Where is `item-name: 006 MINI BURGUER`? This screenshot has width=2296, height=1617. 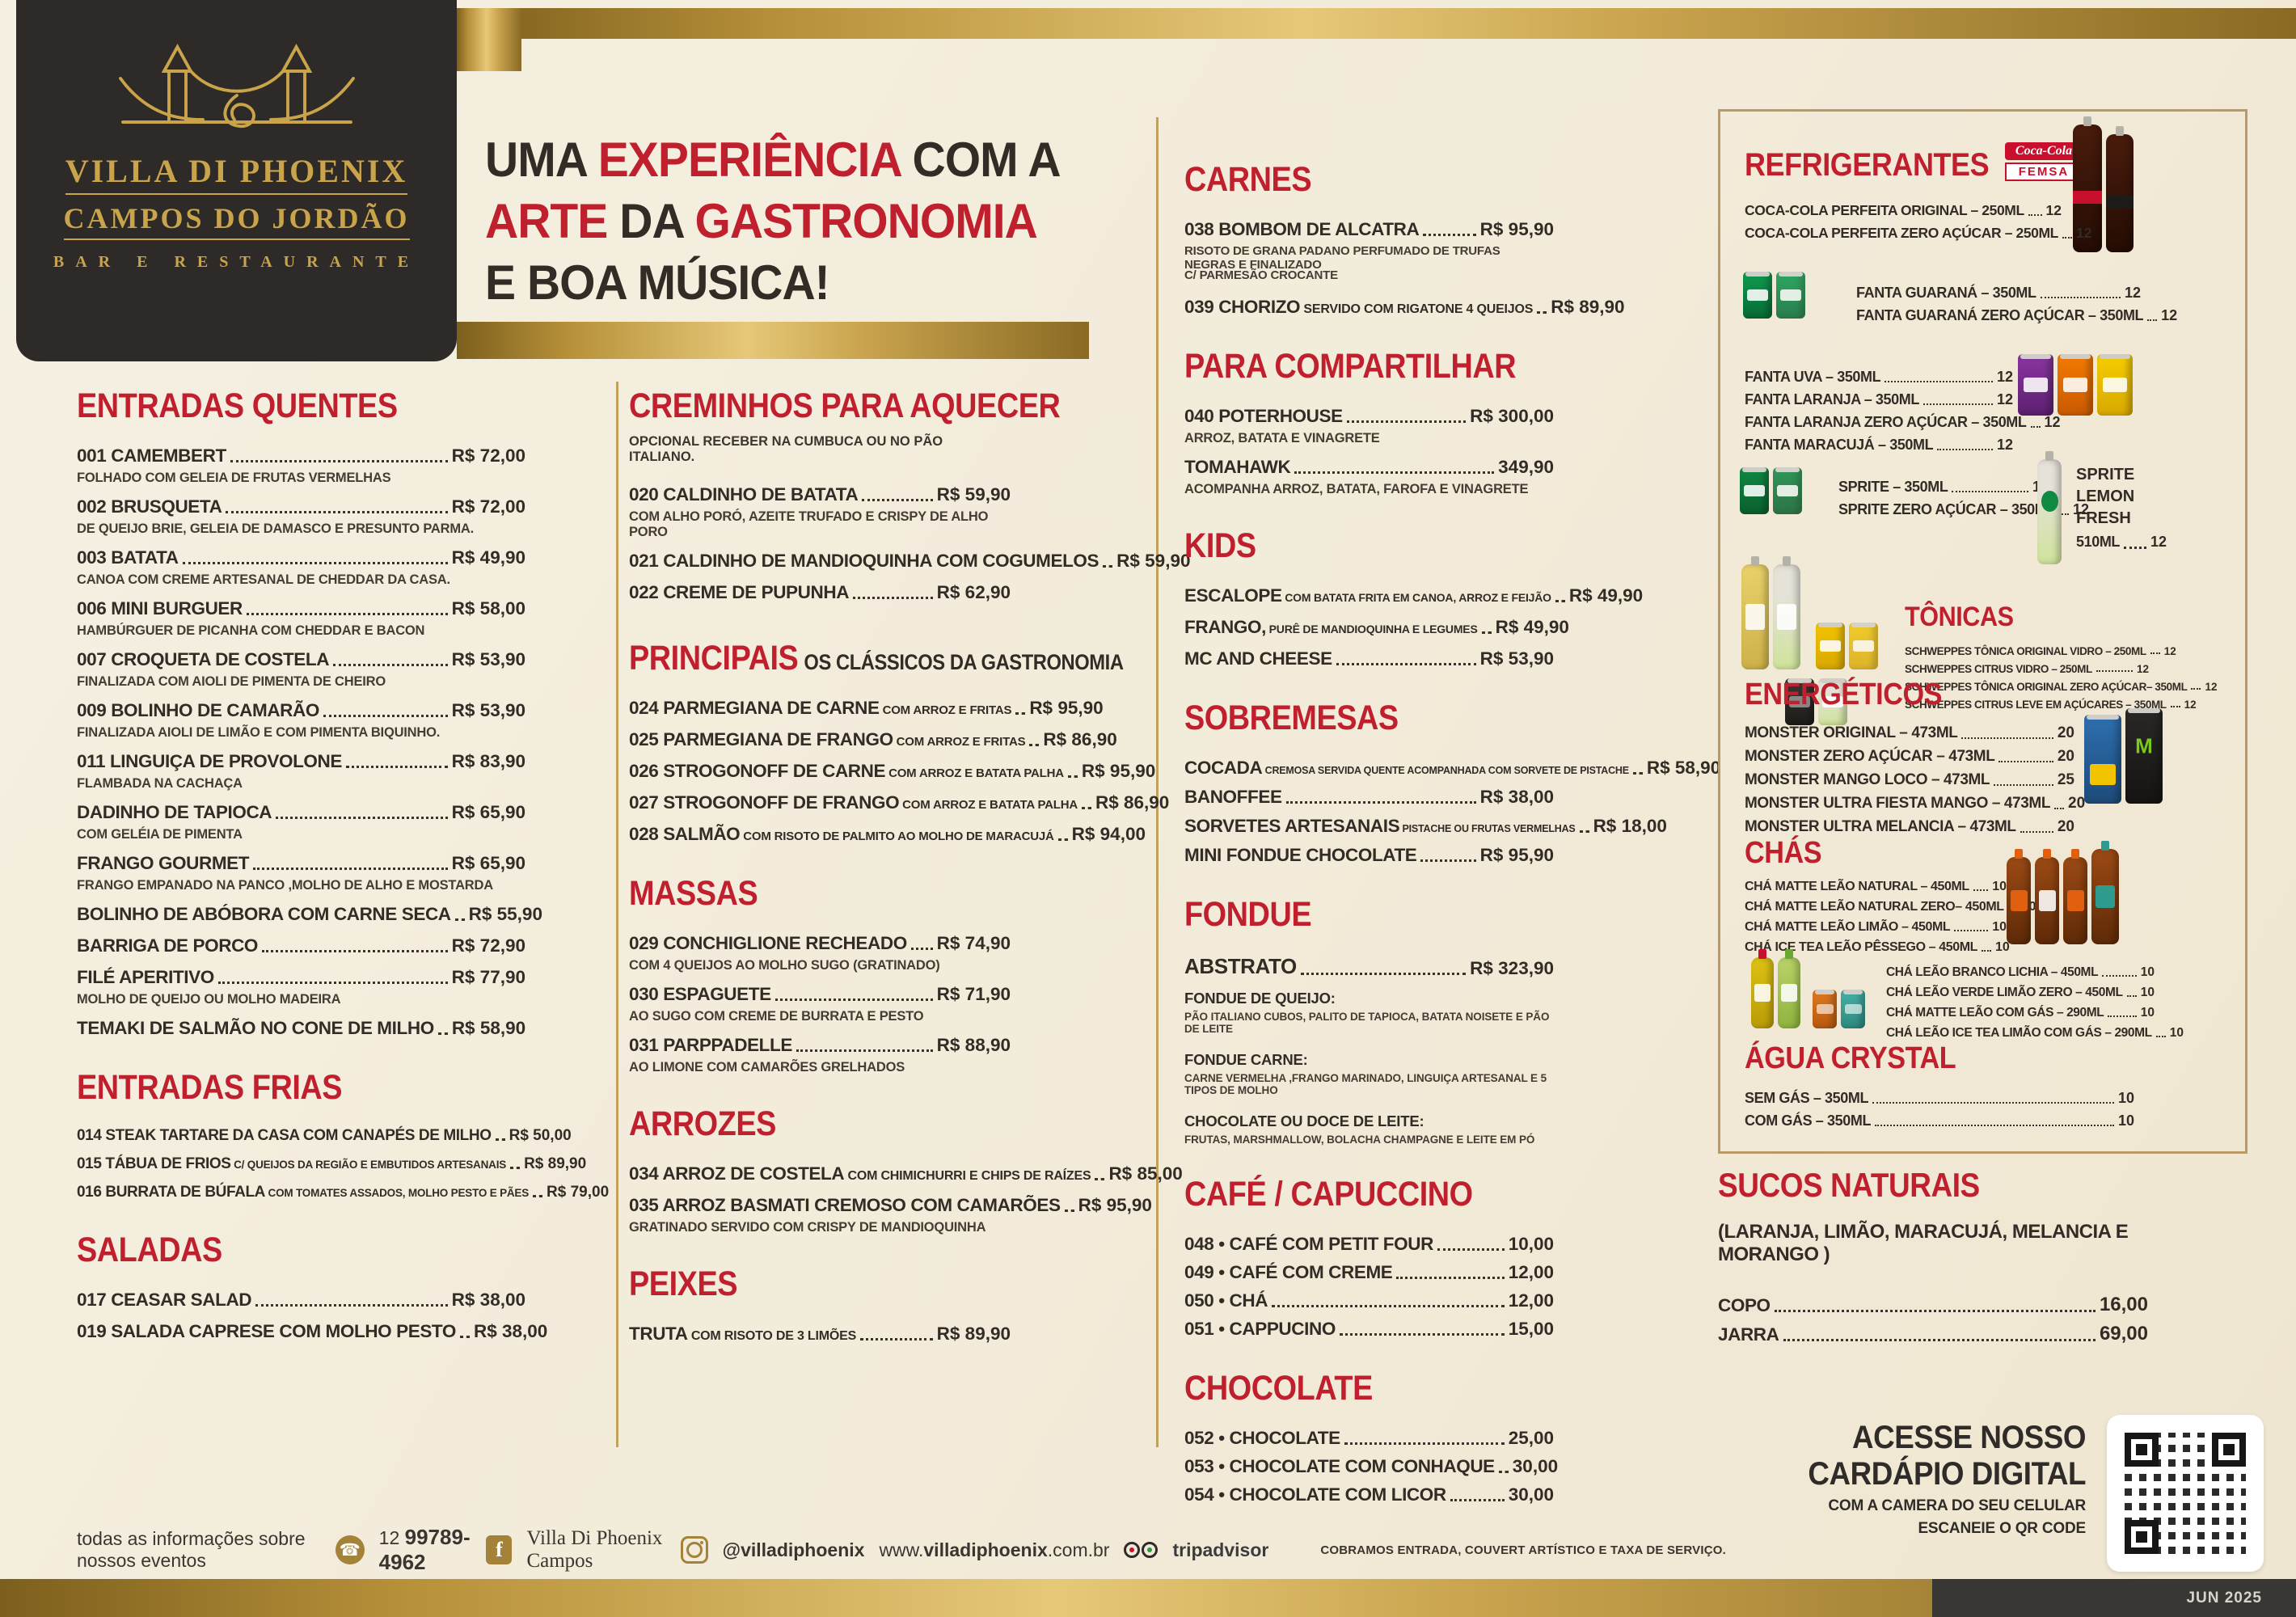
item-name: 006 MINI BURGUER is located at coordinates (160, 608).